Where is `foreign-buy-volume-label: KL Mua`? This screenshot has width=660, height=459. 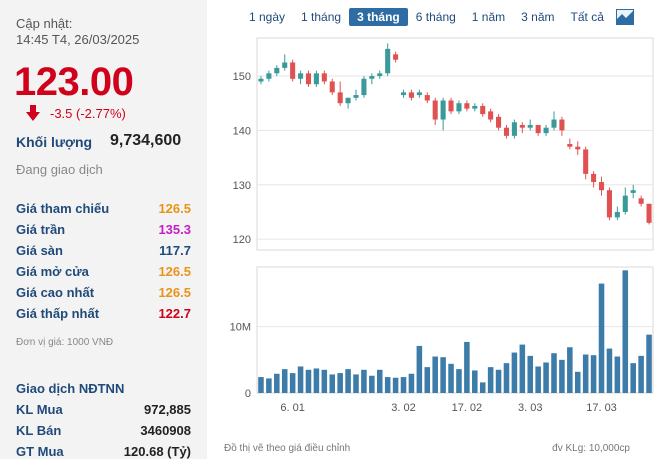 foreign-buy-volume-label: KL Mua is located at coordinates (39, 409).